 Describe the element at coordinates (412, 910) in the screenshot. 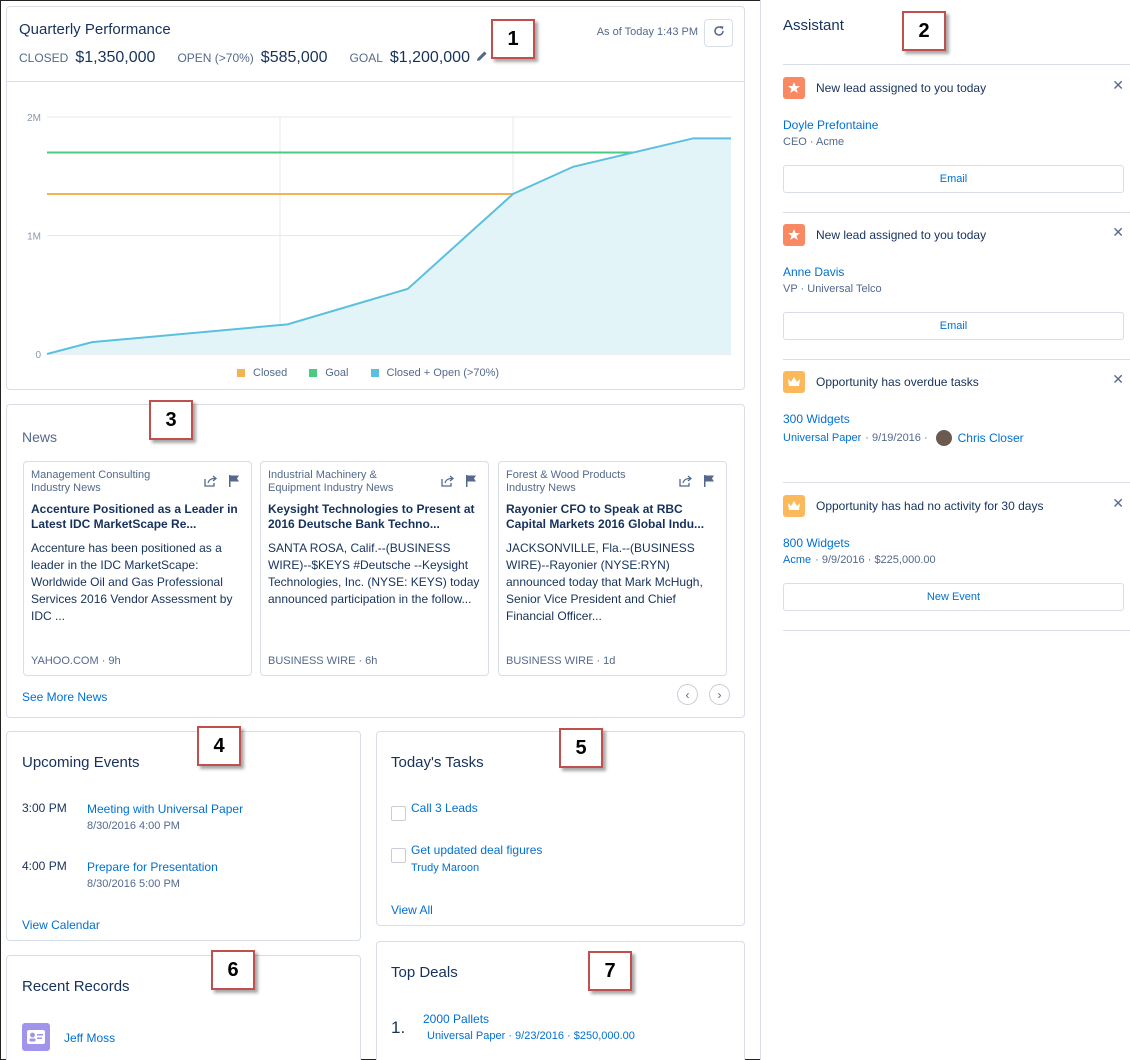

I see `view-all-tasks-link: View All` at that location.